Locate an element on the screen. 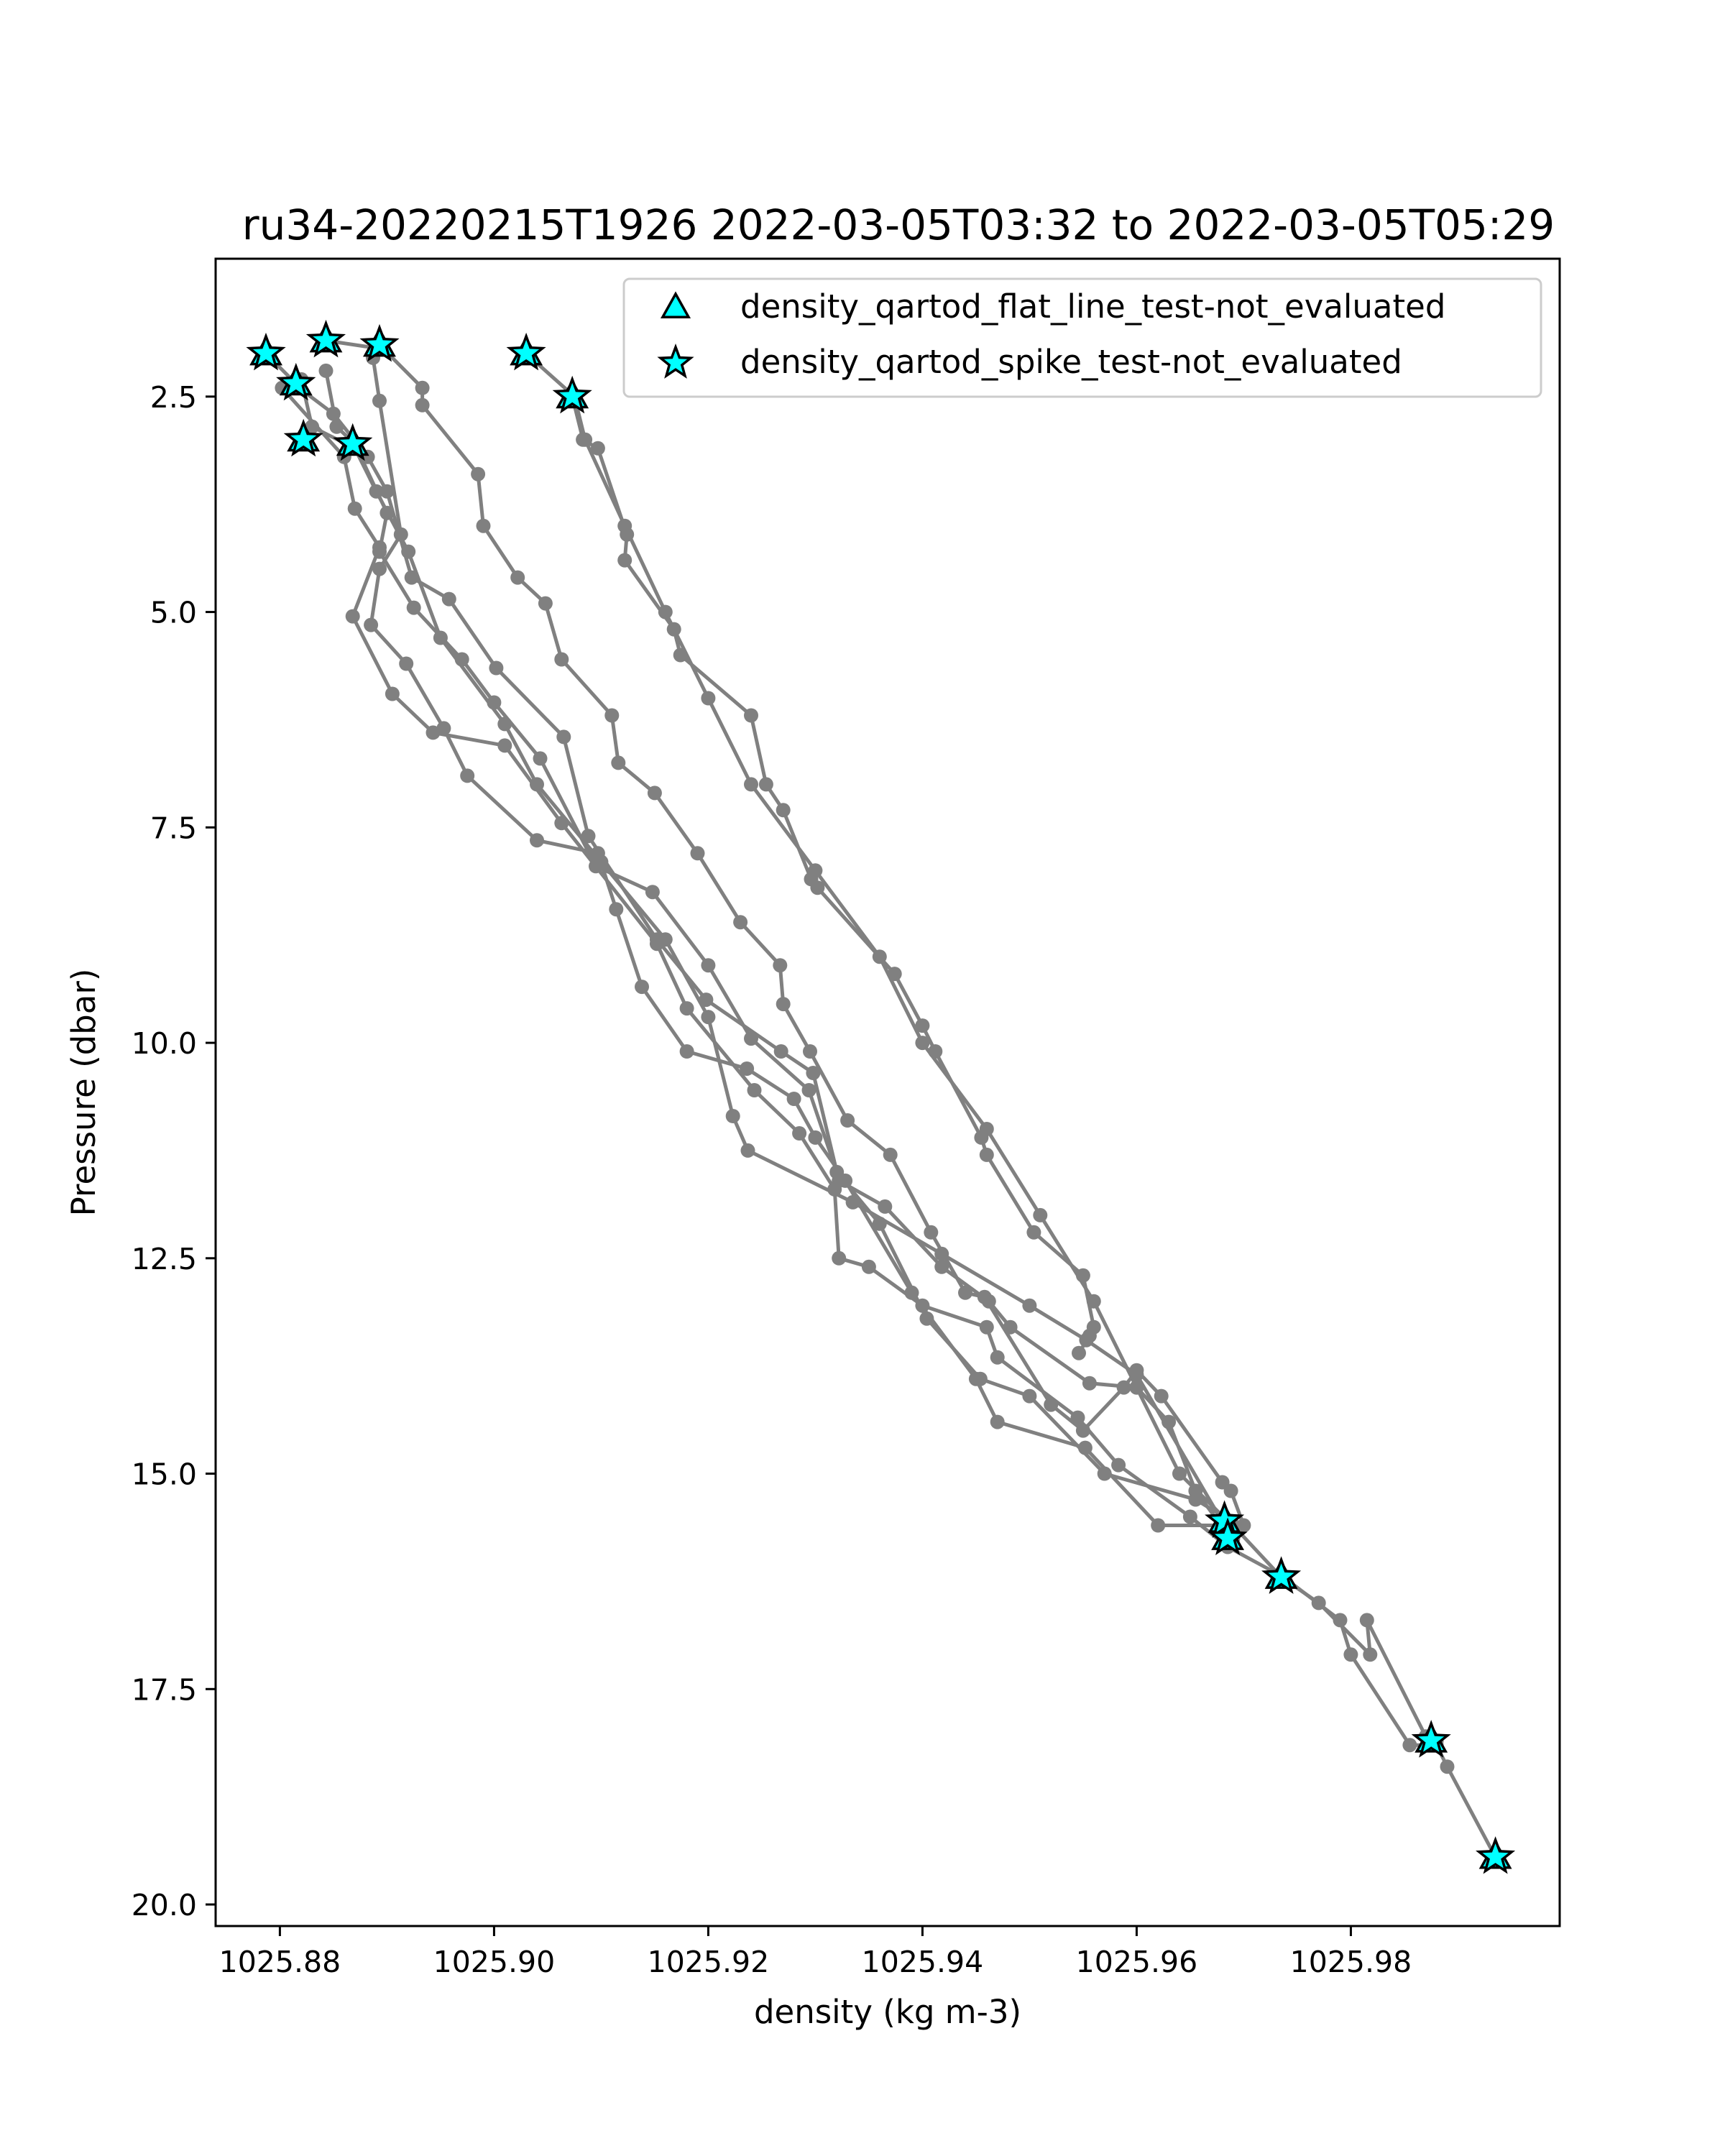 This screenshot has width=1725, height=2156. legend-star-icon is located at coordinates (675, 361).